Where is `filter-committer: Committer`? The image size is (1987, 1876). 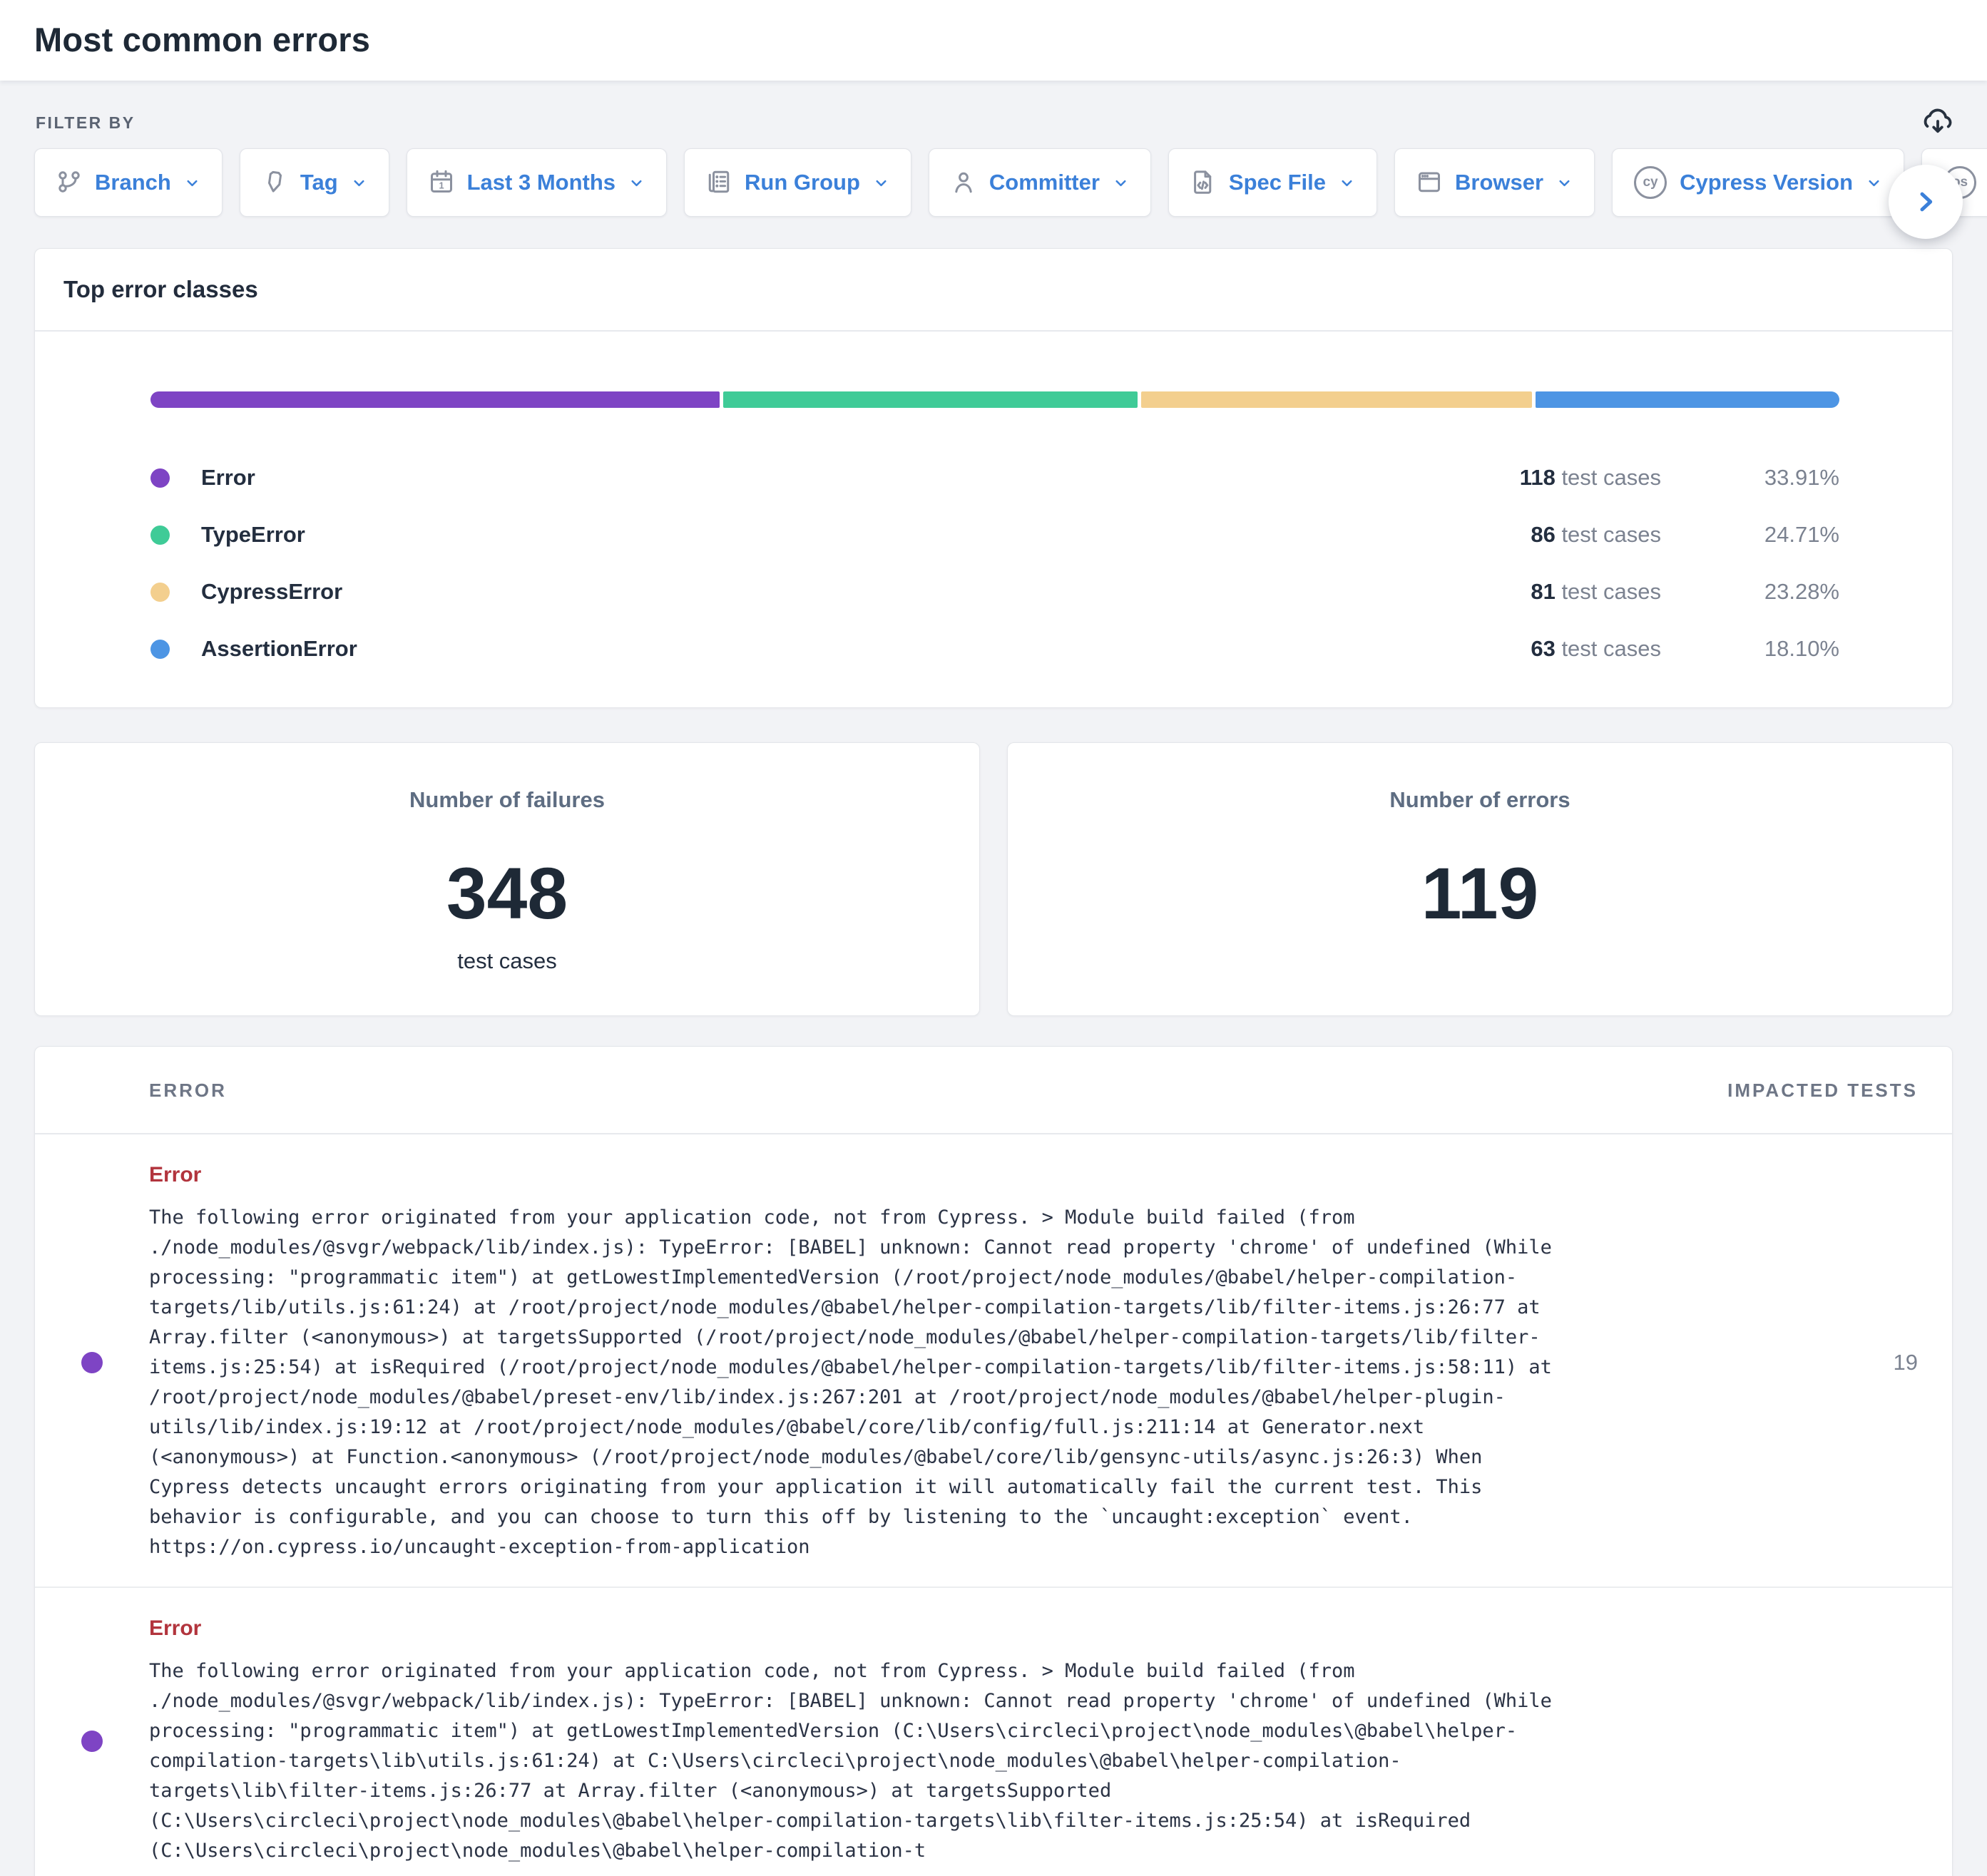
filter-committer: Committer is located at coordinates (1039, 183).